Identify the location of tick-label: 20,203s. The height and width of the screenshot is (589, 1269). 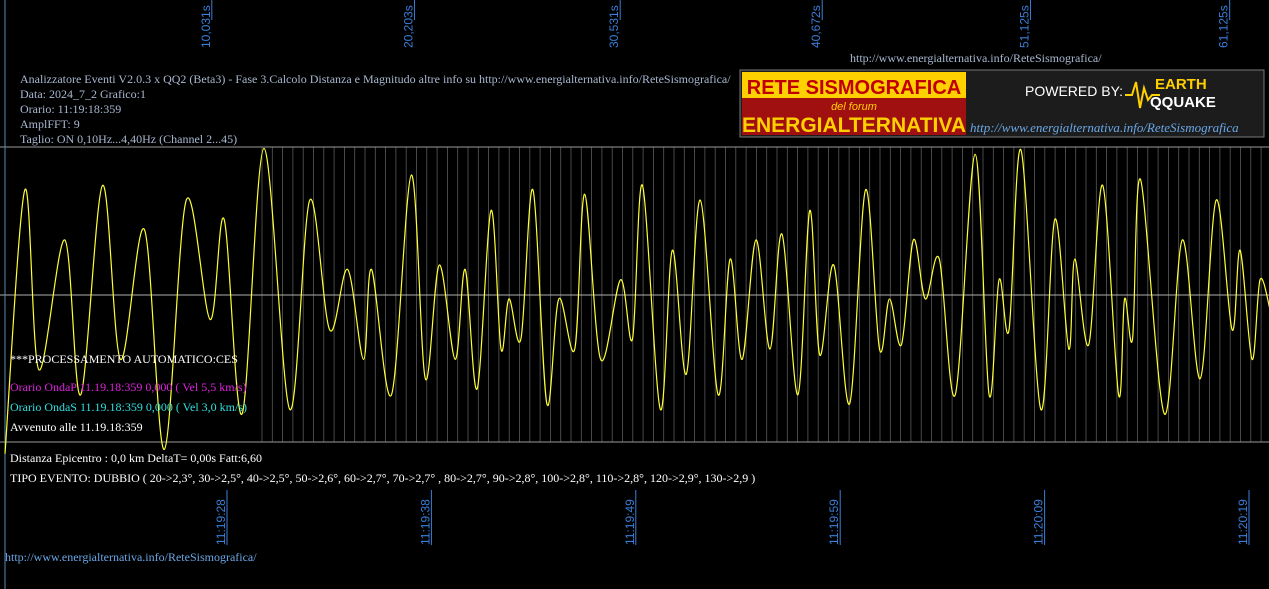
(408, 26).